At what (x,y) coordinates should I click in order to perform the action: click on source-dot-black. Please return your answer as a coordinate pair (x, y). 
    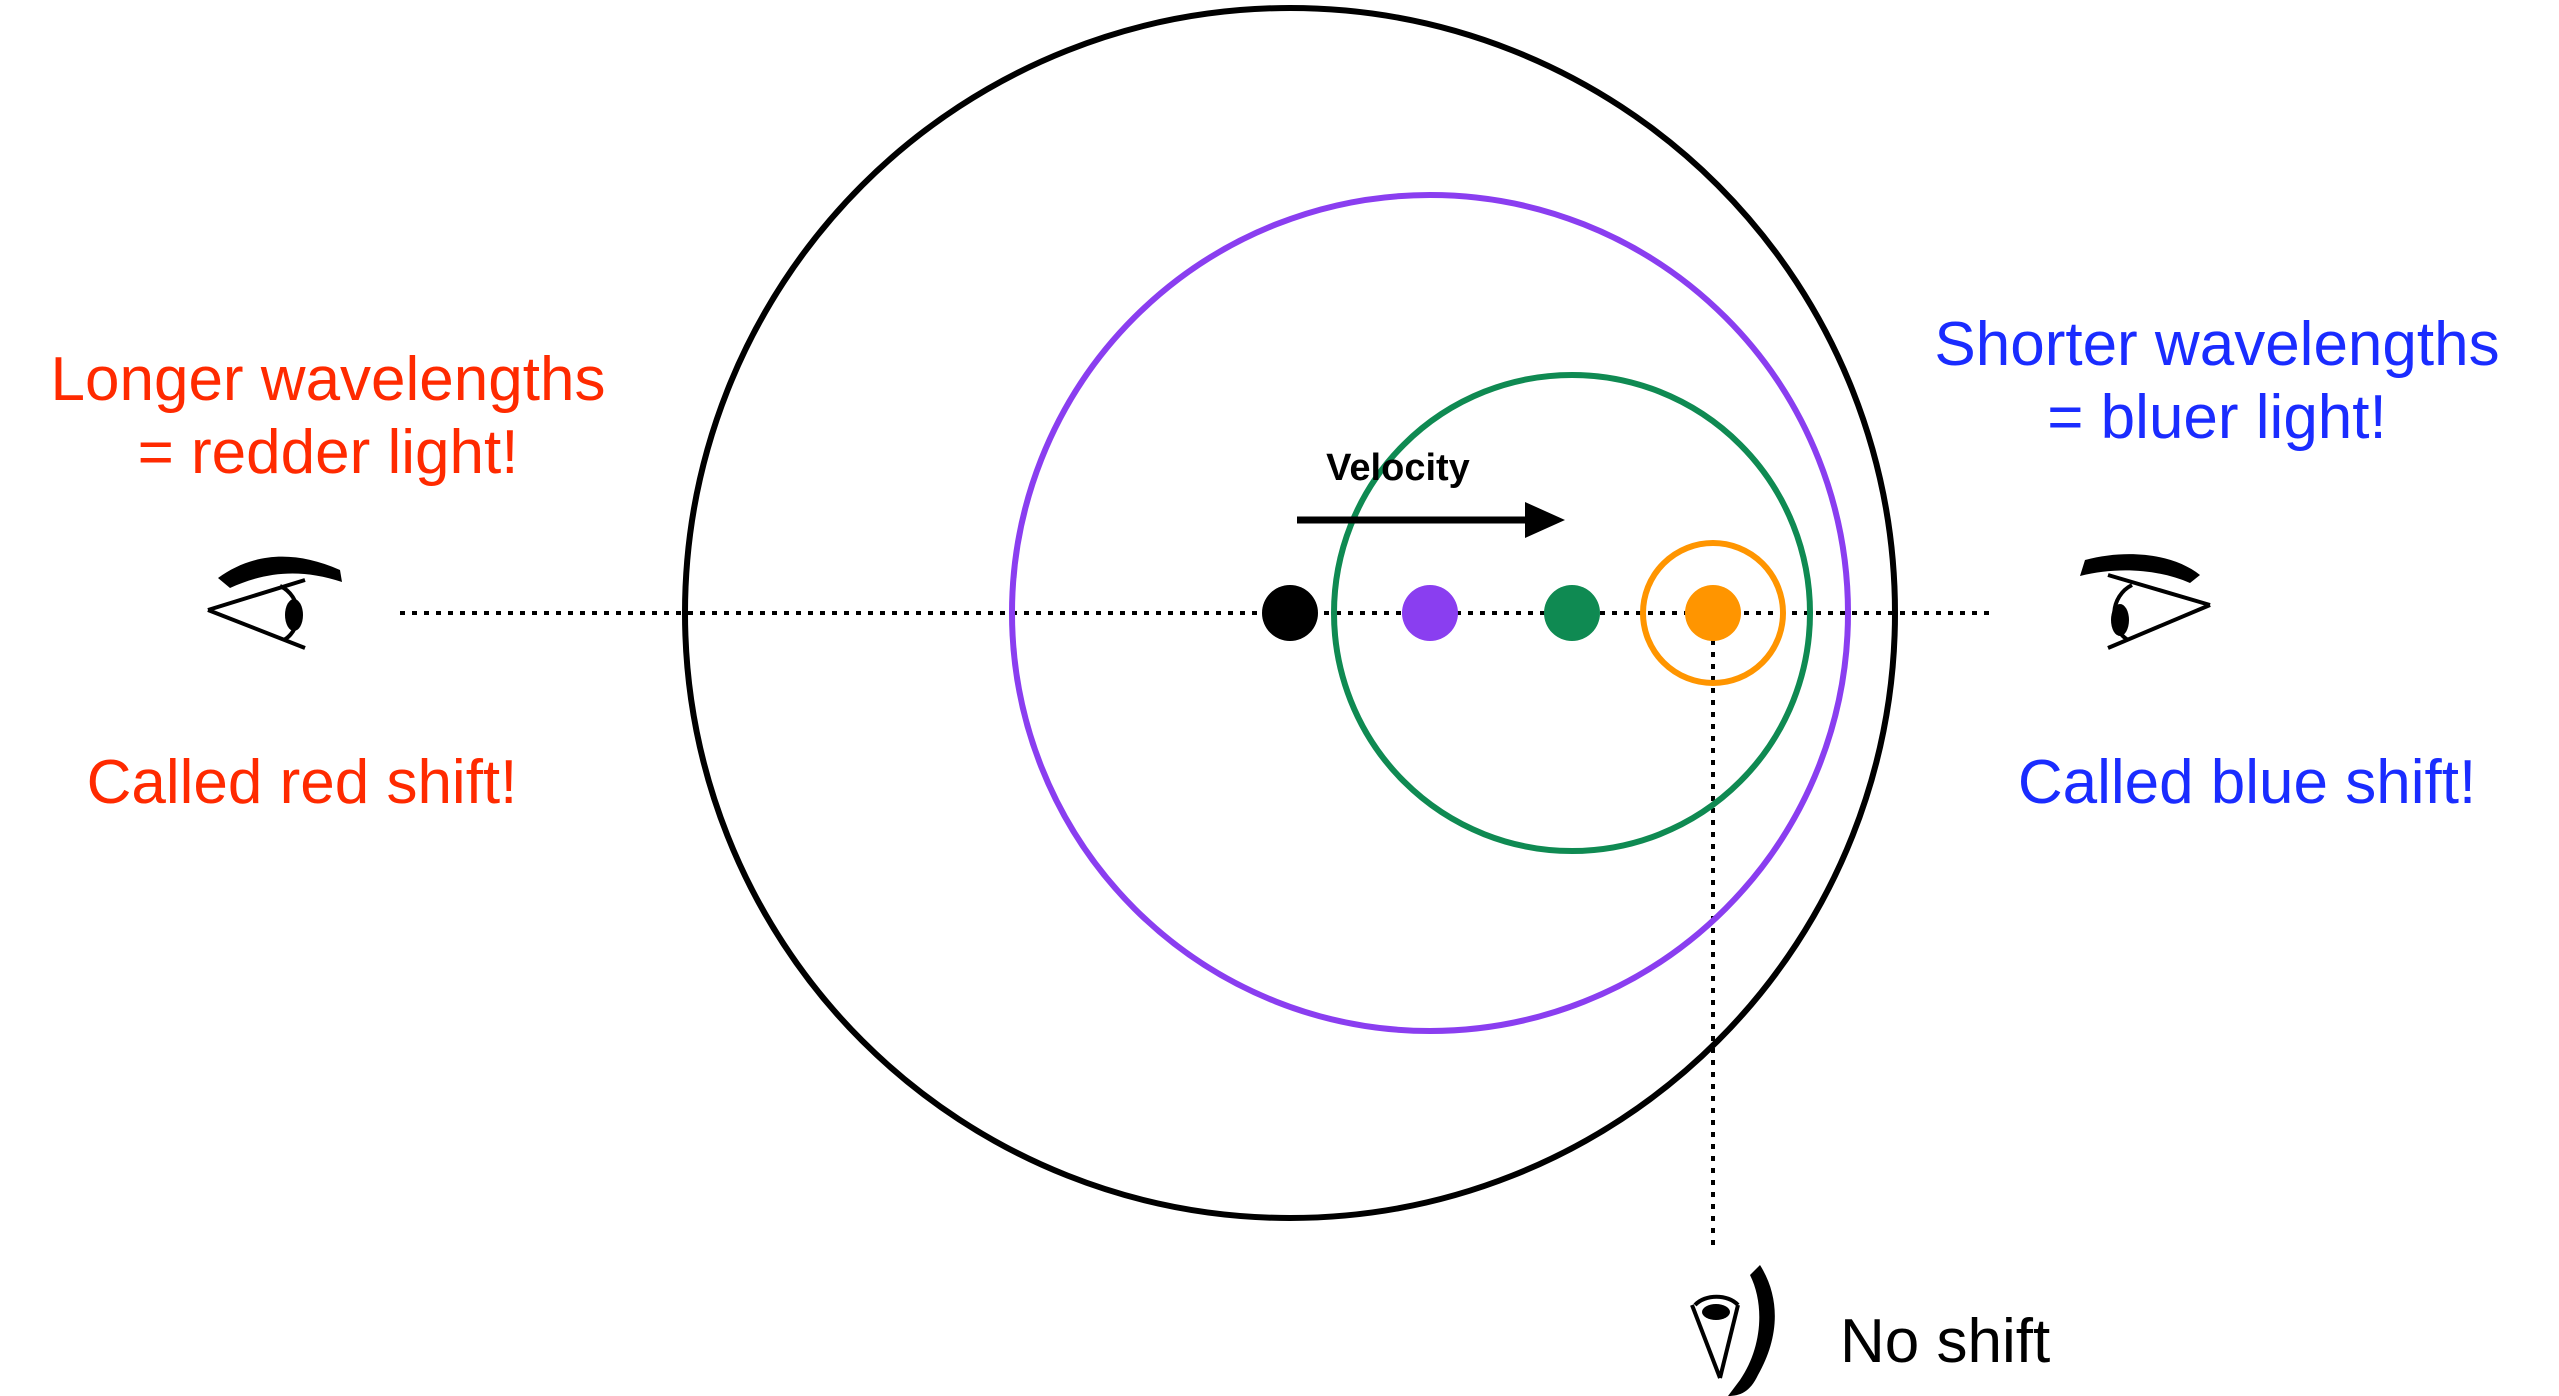
    Looking at the image, I should click on (1290, 613).